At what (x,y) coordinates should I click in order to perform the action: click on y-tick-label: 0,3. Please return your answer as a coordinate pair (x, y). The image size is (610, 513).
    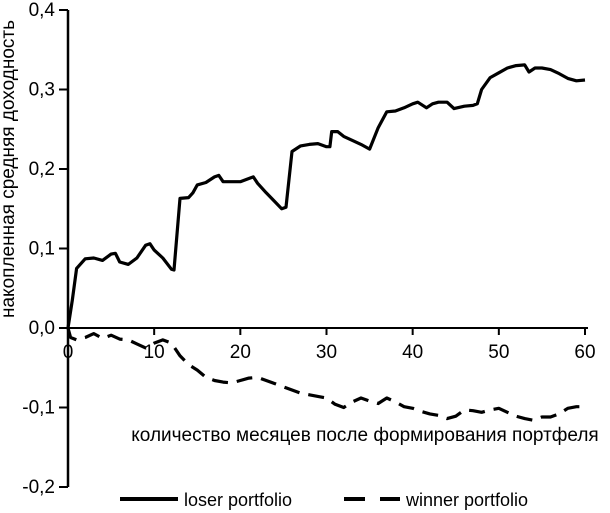
    Looking at the image, I should click on (42, 90).